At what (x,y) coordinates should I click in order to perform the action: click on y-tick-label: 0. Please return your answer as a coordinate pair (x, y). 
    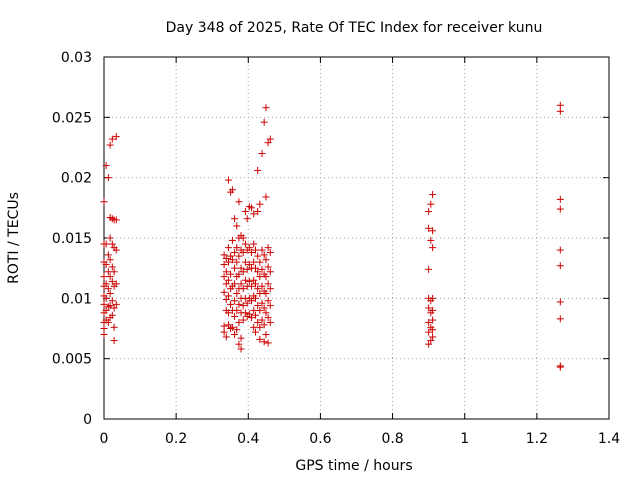
    Looking at the image, I should click on (87, 420).